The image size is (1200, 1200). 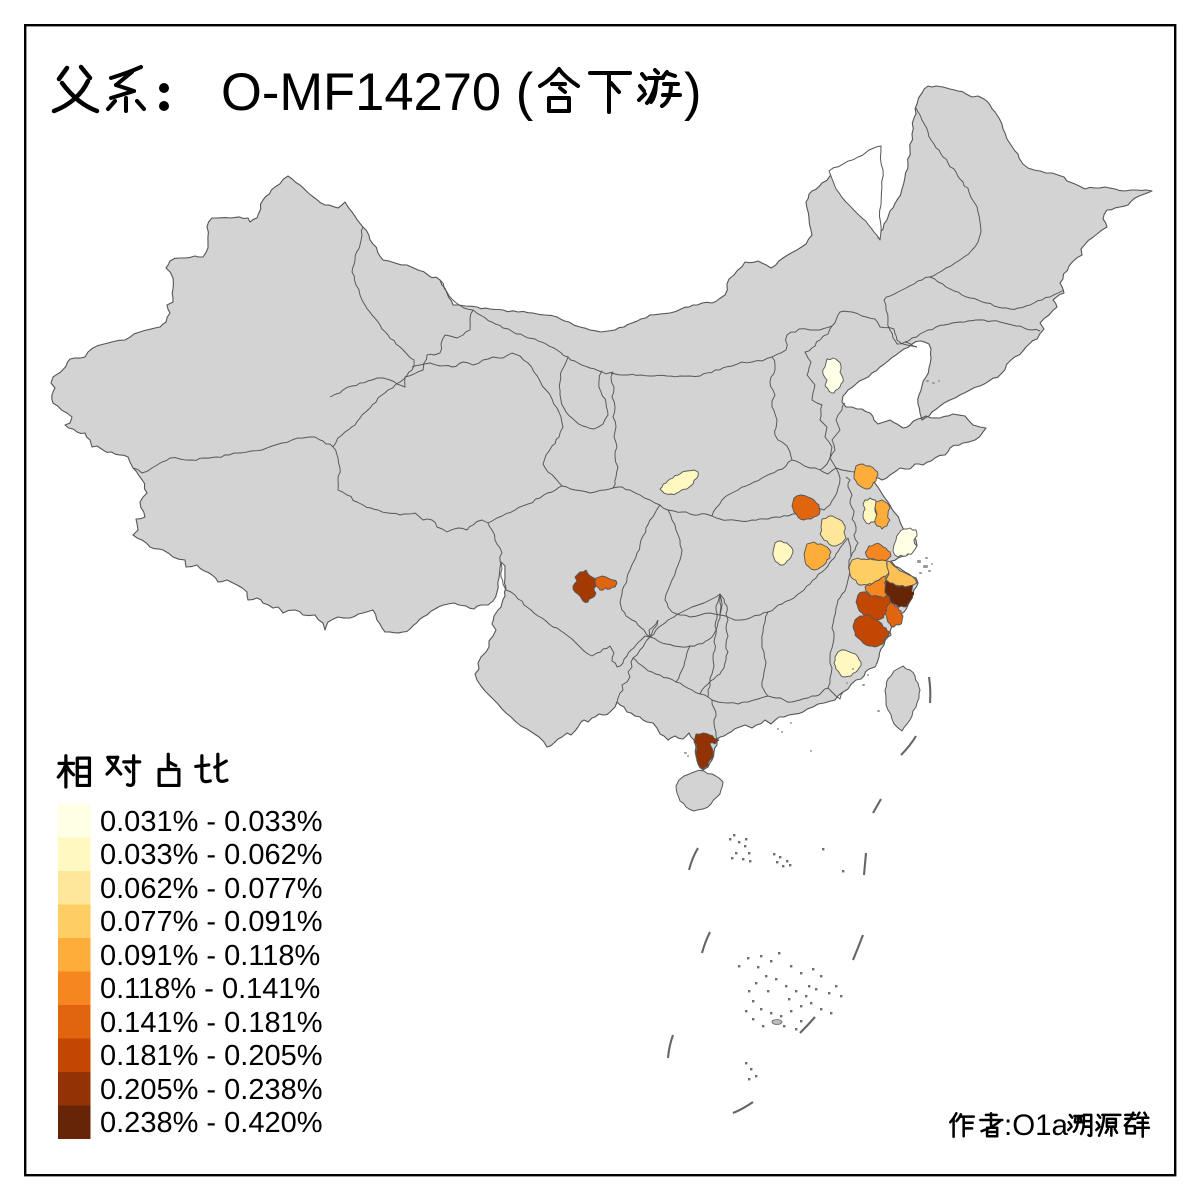 What do you see at coordinates (211, 889) in the screenshot?
I see `svg-text: 0.062% - 0.077%` at bounding box center [211, 889].